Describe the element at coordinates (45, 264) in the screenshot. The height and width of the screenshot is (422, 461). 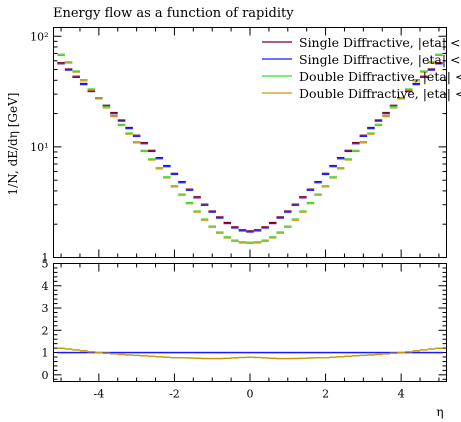
I see `ratio-y-tick-label: 5` at that location.